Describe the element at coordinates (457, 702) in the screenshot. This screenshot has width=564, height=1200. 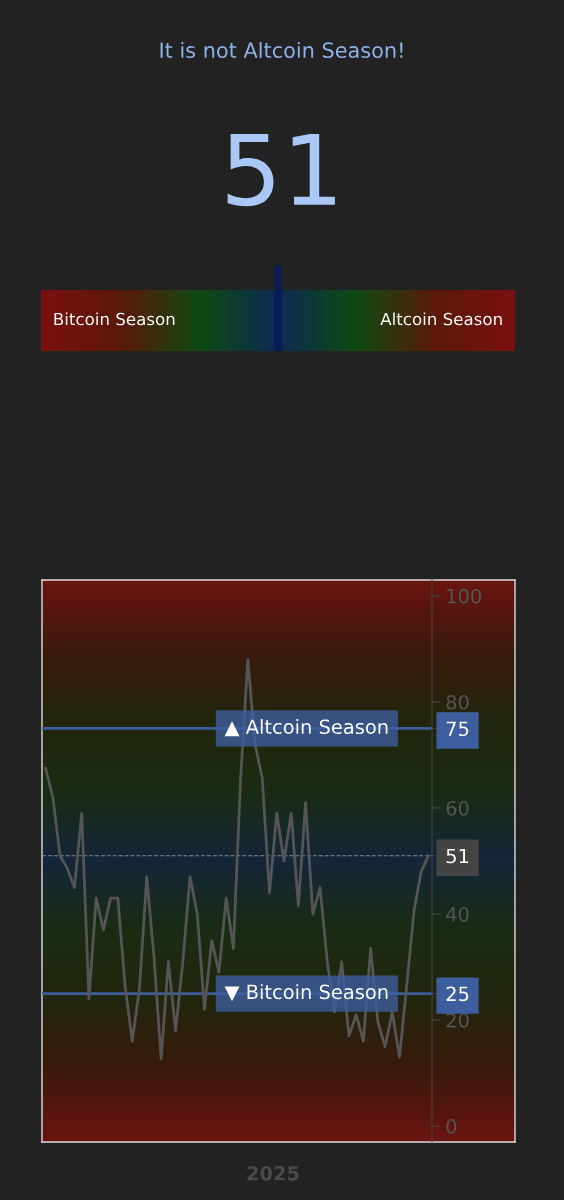
I see `y-tick-label: 80` at that location.